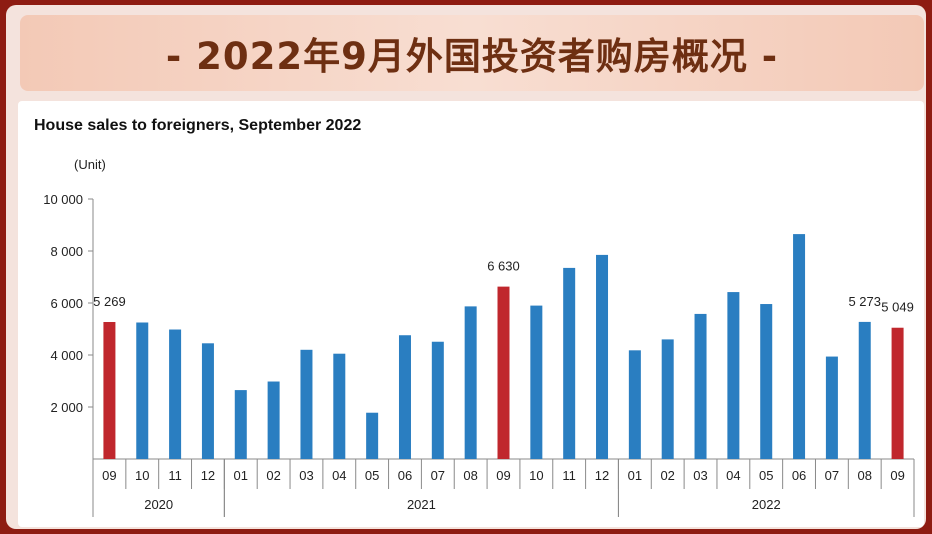 This screenshot has height=534, width=932. Describe the element at coordinates (66, 251) in the screenshot. I see `y-tick-label: 8 000` at that location.